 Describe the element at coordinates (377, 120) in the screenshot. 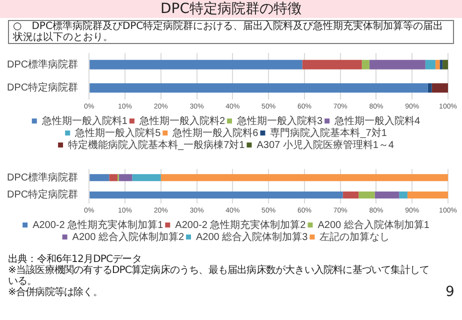

I see `legend-label: 急性期一般入院料4` at that location.